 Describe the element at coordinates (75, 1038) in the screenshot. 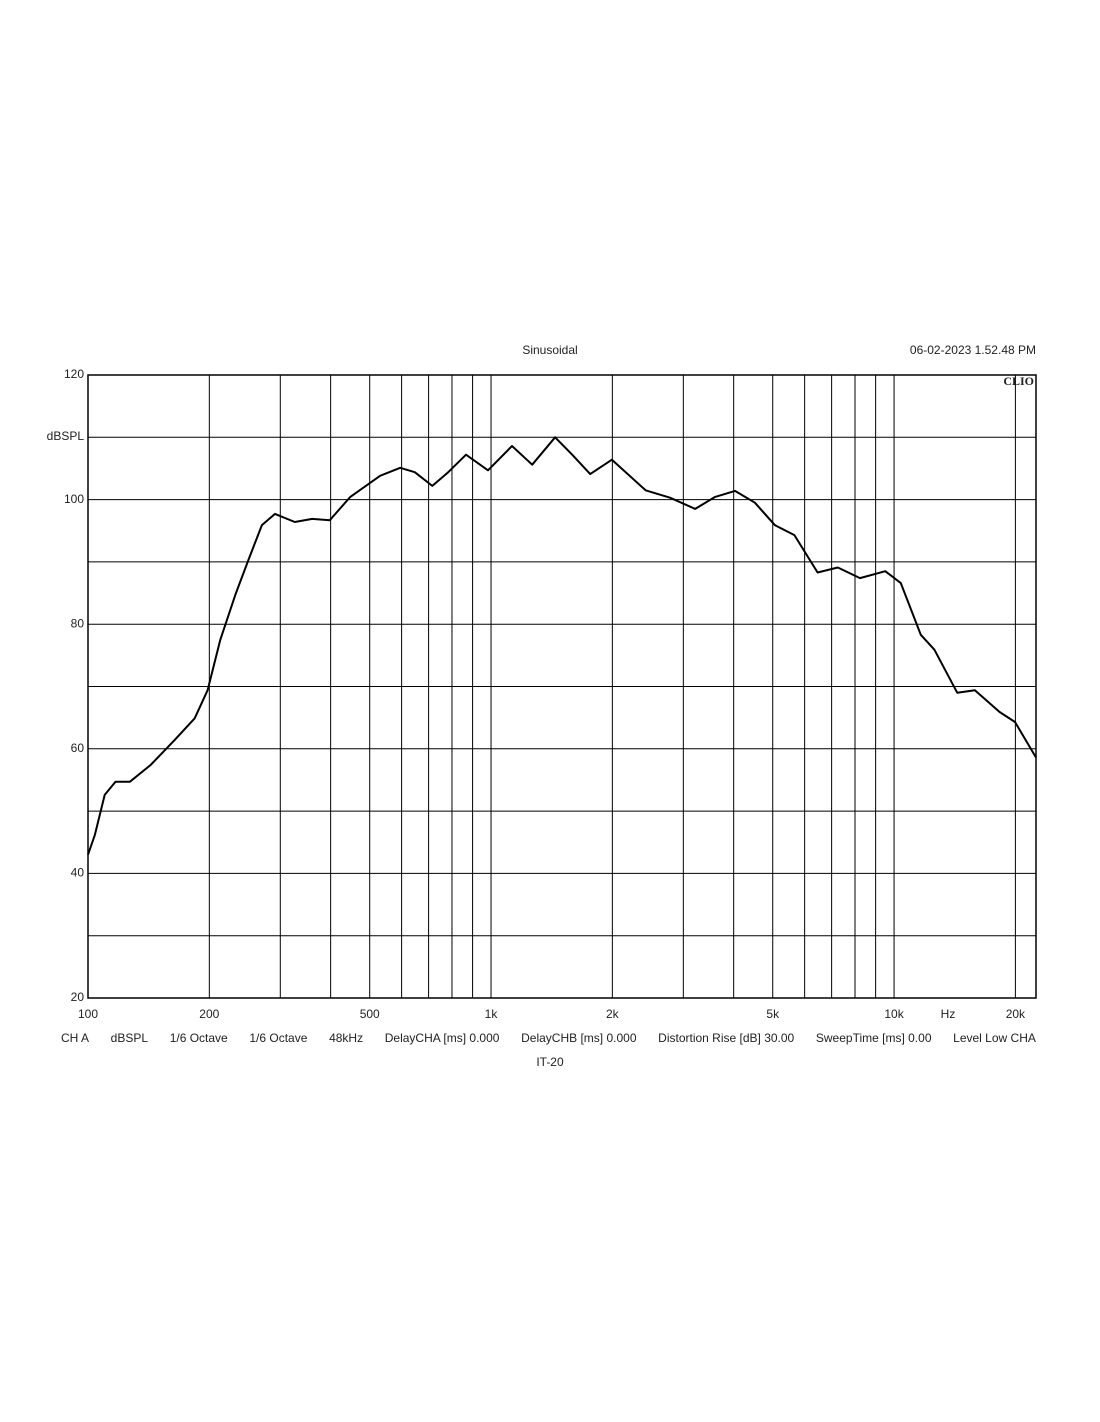

I see `setting: CH A` at that location.